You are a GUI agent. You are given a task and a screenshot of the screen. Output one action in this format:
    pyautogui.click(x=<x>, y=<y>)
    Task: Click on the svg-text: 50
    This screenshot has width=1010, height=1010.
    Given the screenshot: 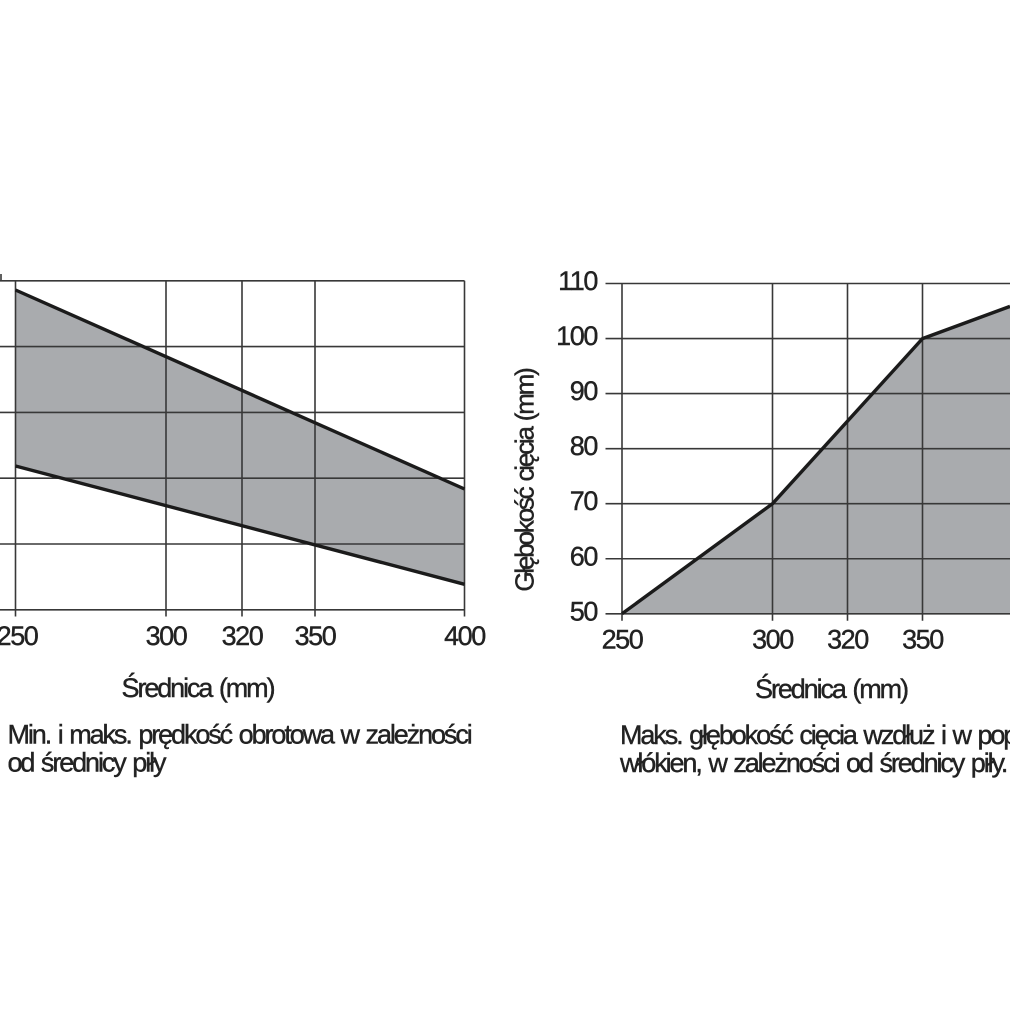 What is the action you would take?
    pyautogui.click(x=584, y=611)
    